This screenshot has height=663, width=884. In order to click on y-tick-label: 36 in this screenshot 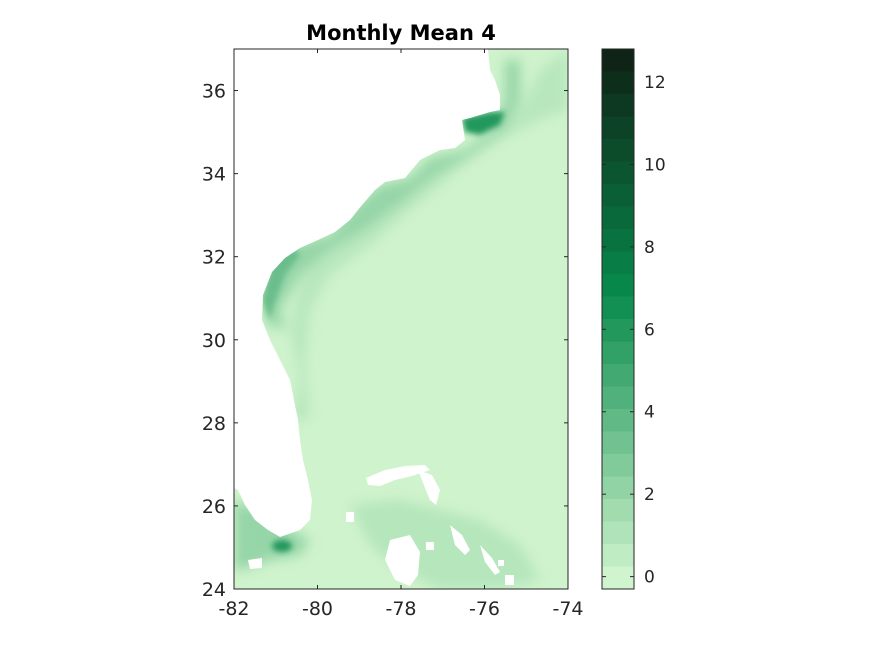, I will do `click(214, 92)`.